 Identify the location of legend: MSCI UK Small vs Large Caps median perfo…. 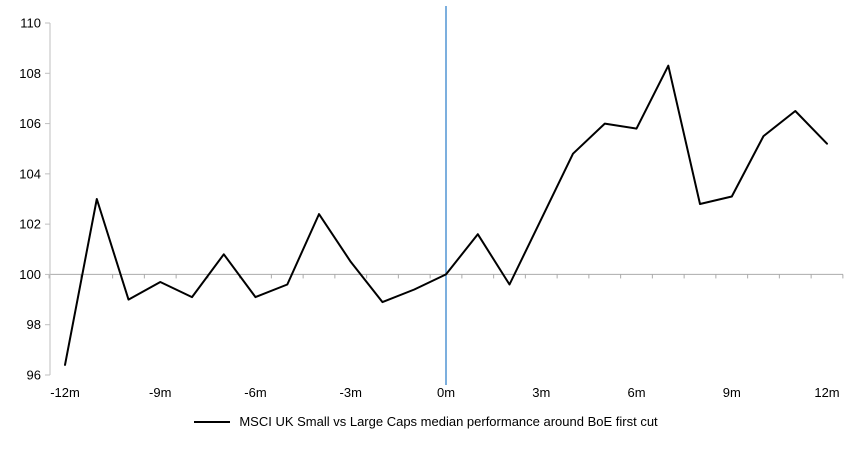
(426, 421).